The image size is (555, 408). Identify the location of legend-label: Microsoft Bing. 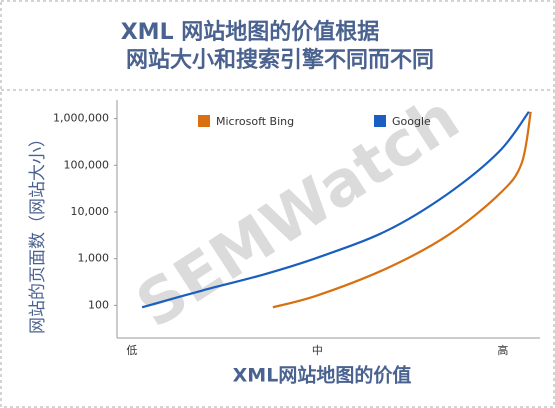
(255, 121).